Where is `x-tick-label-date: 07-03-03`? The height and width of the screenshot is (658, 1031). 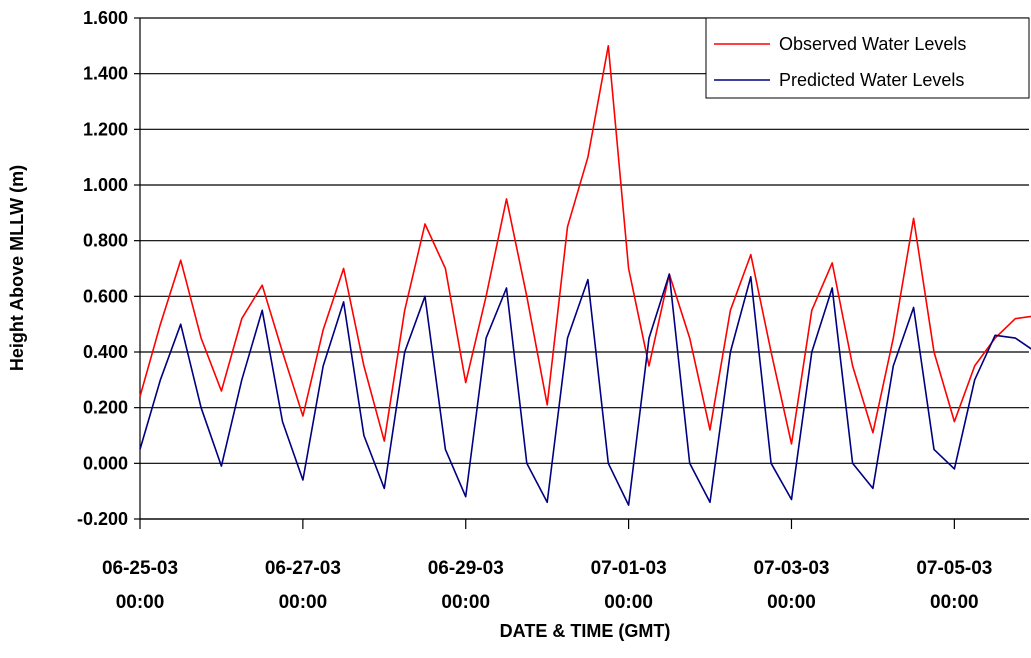
x-tick-label-date: 07-03-03 is located at coordinates (791, 568).